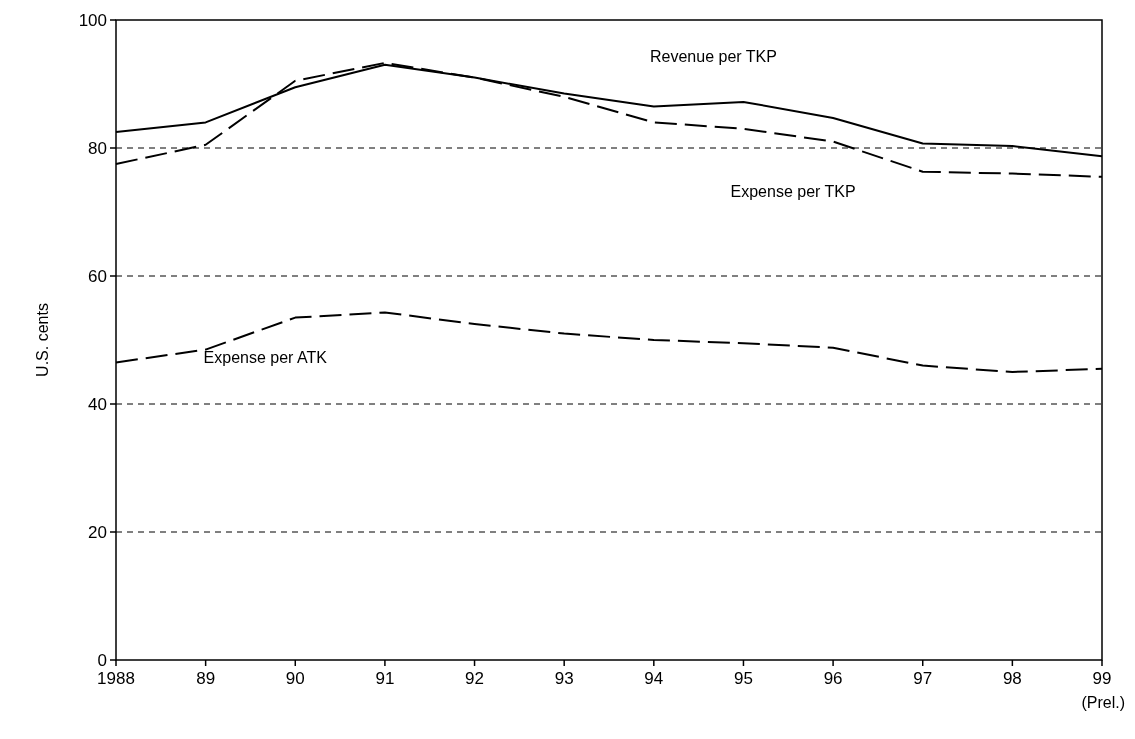  I want to click on x-tick-label: 90, so click(295, 678).